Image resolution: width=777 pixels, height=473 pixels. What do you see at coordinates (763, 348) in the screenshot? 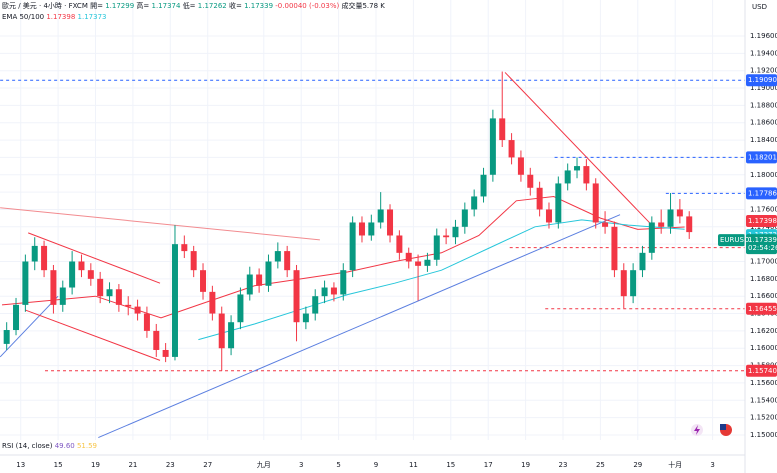
I see `y-tick-label: 1.16000` at bounding box center [763, 348].